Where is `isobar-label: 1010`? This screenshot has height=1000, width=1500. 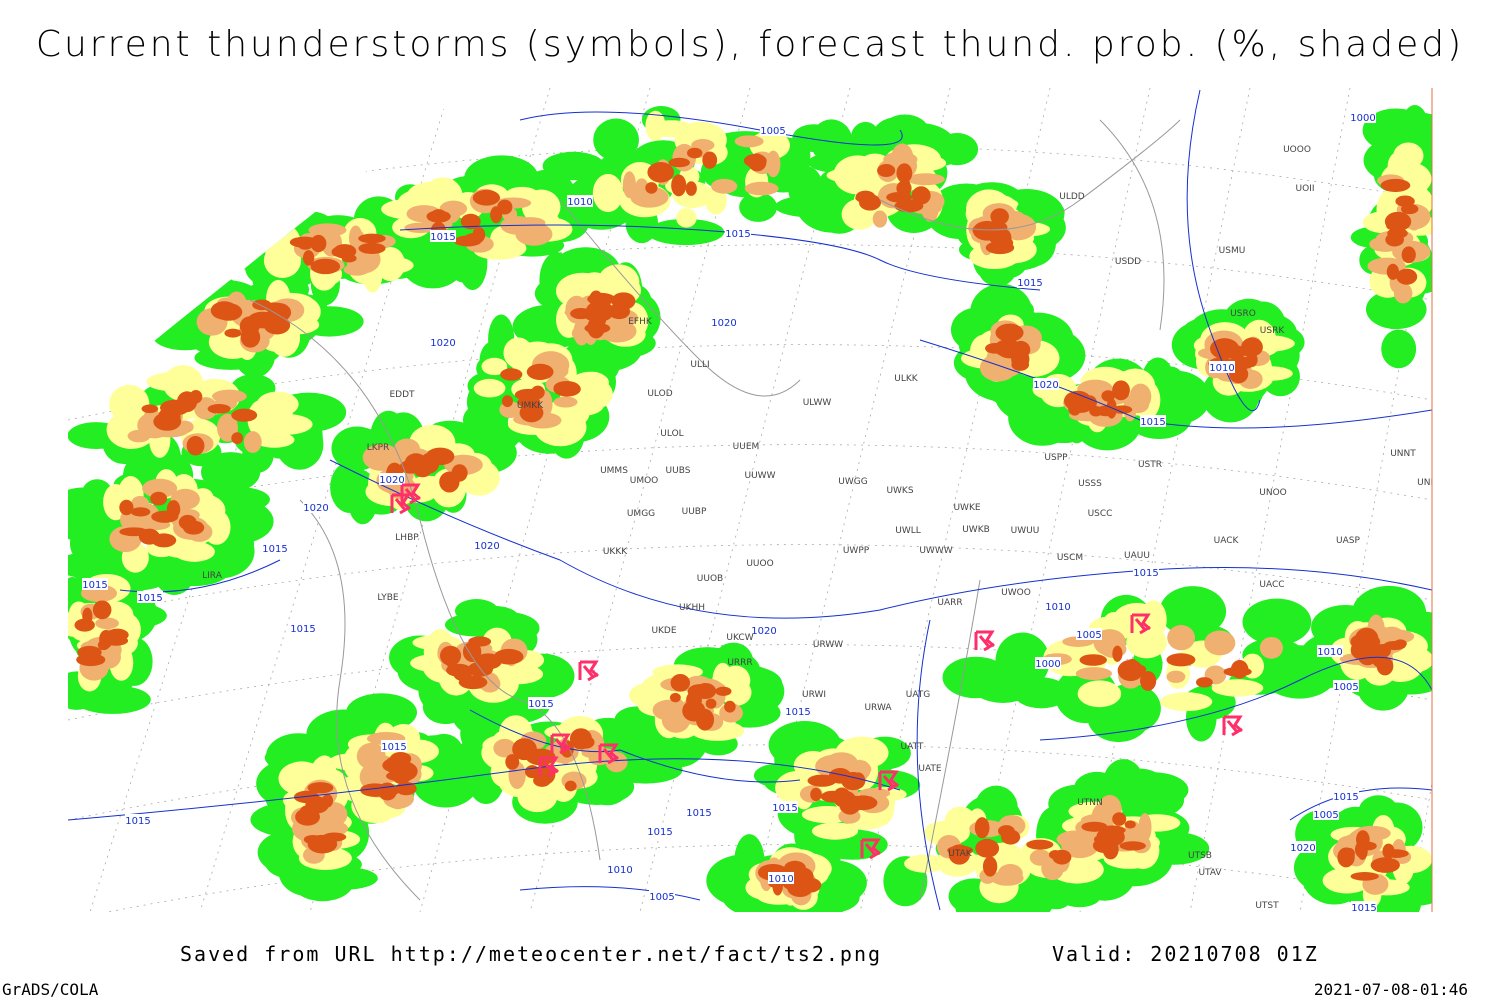
isobar-label: 1010 is located at coordinates (1221, 368).